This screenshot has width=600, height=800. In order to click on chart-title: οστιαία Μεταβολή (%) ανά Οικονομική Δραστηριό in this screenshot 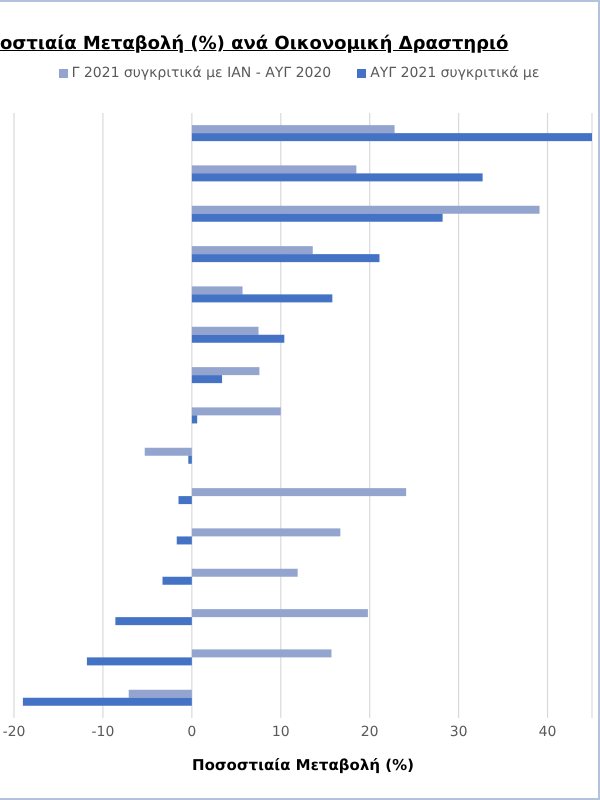, I will do `click(255, 44)`.